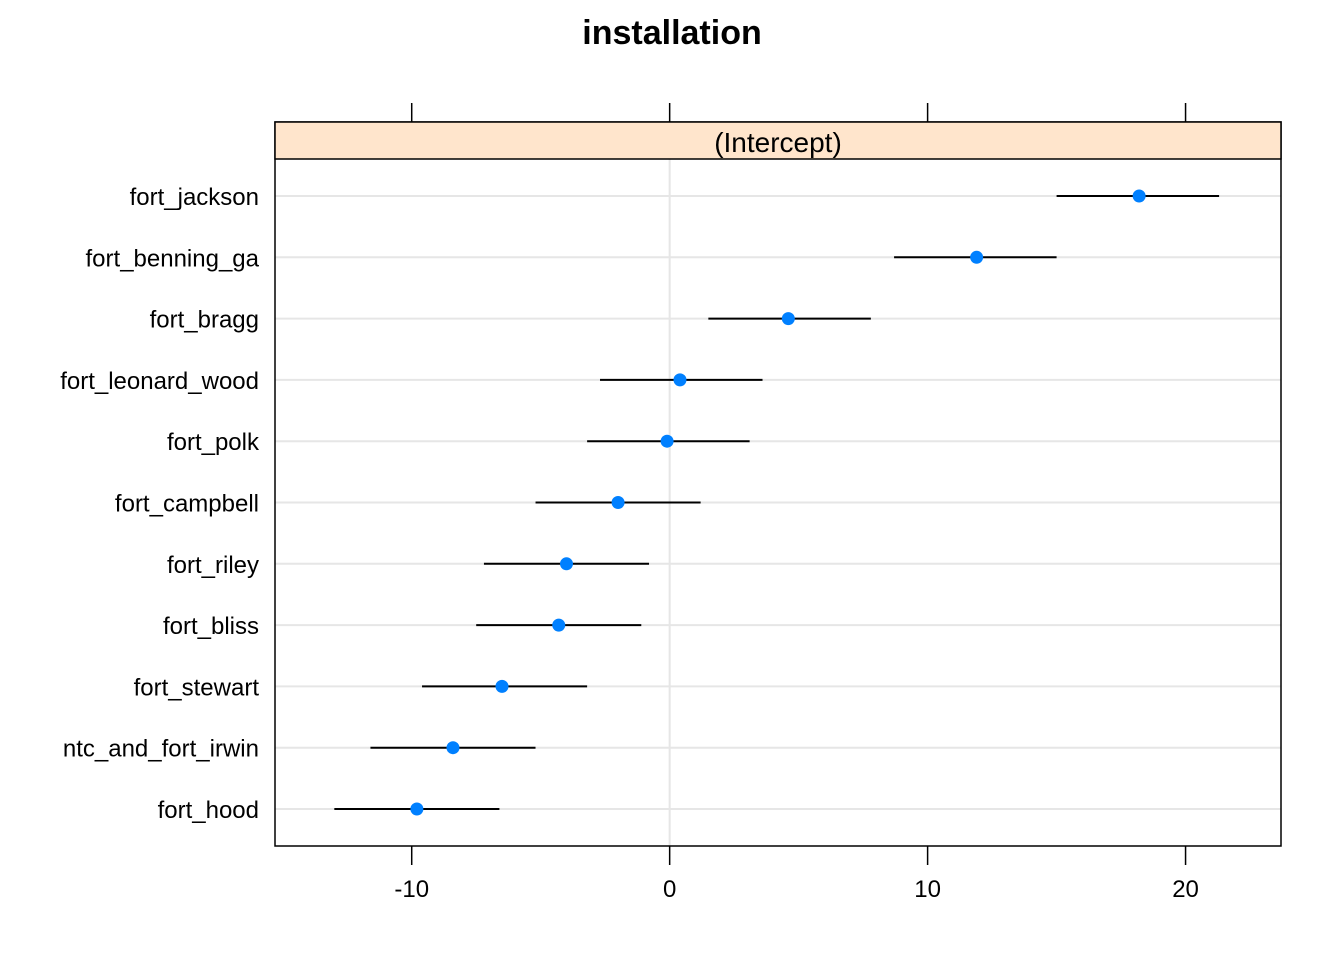 This screenshot has width=1344, height=965. I want to click on point-fort_jackson, so click(1139, 196).